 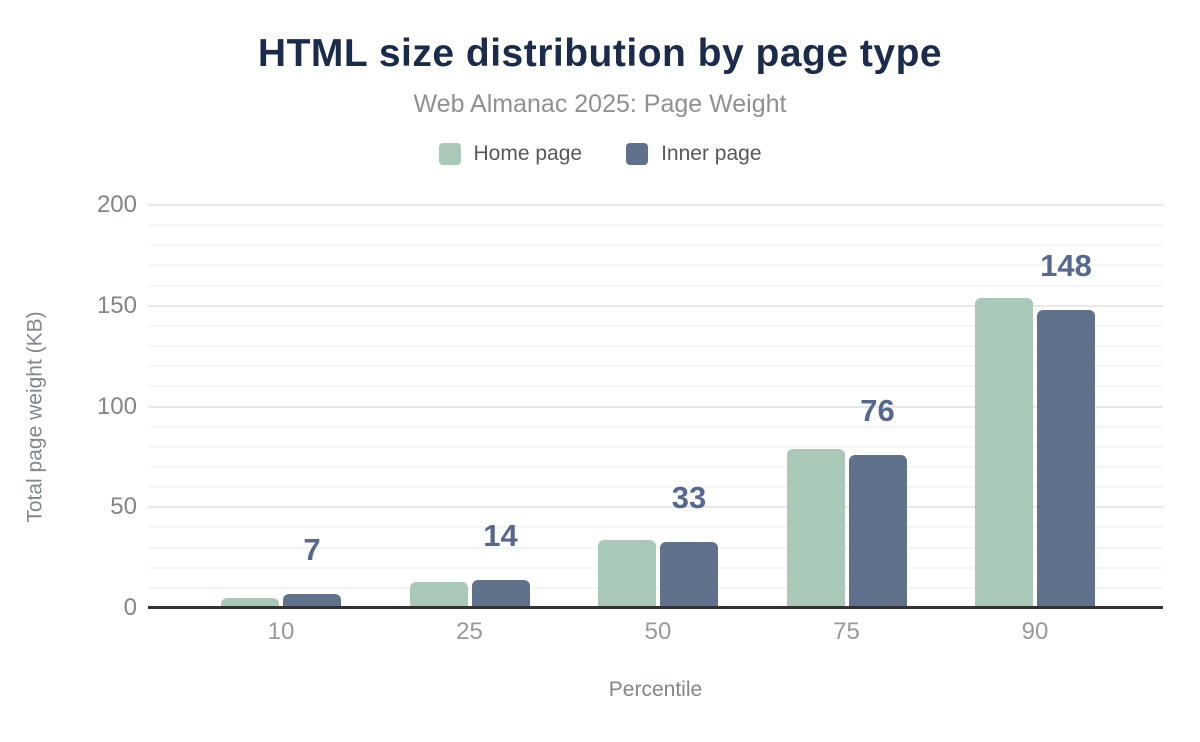 What do you see at coordinates (627, 573) in the screenshot?
I see `bar-home-page-p50` at bounding box center [627, 573].